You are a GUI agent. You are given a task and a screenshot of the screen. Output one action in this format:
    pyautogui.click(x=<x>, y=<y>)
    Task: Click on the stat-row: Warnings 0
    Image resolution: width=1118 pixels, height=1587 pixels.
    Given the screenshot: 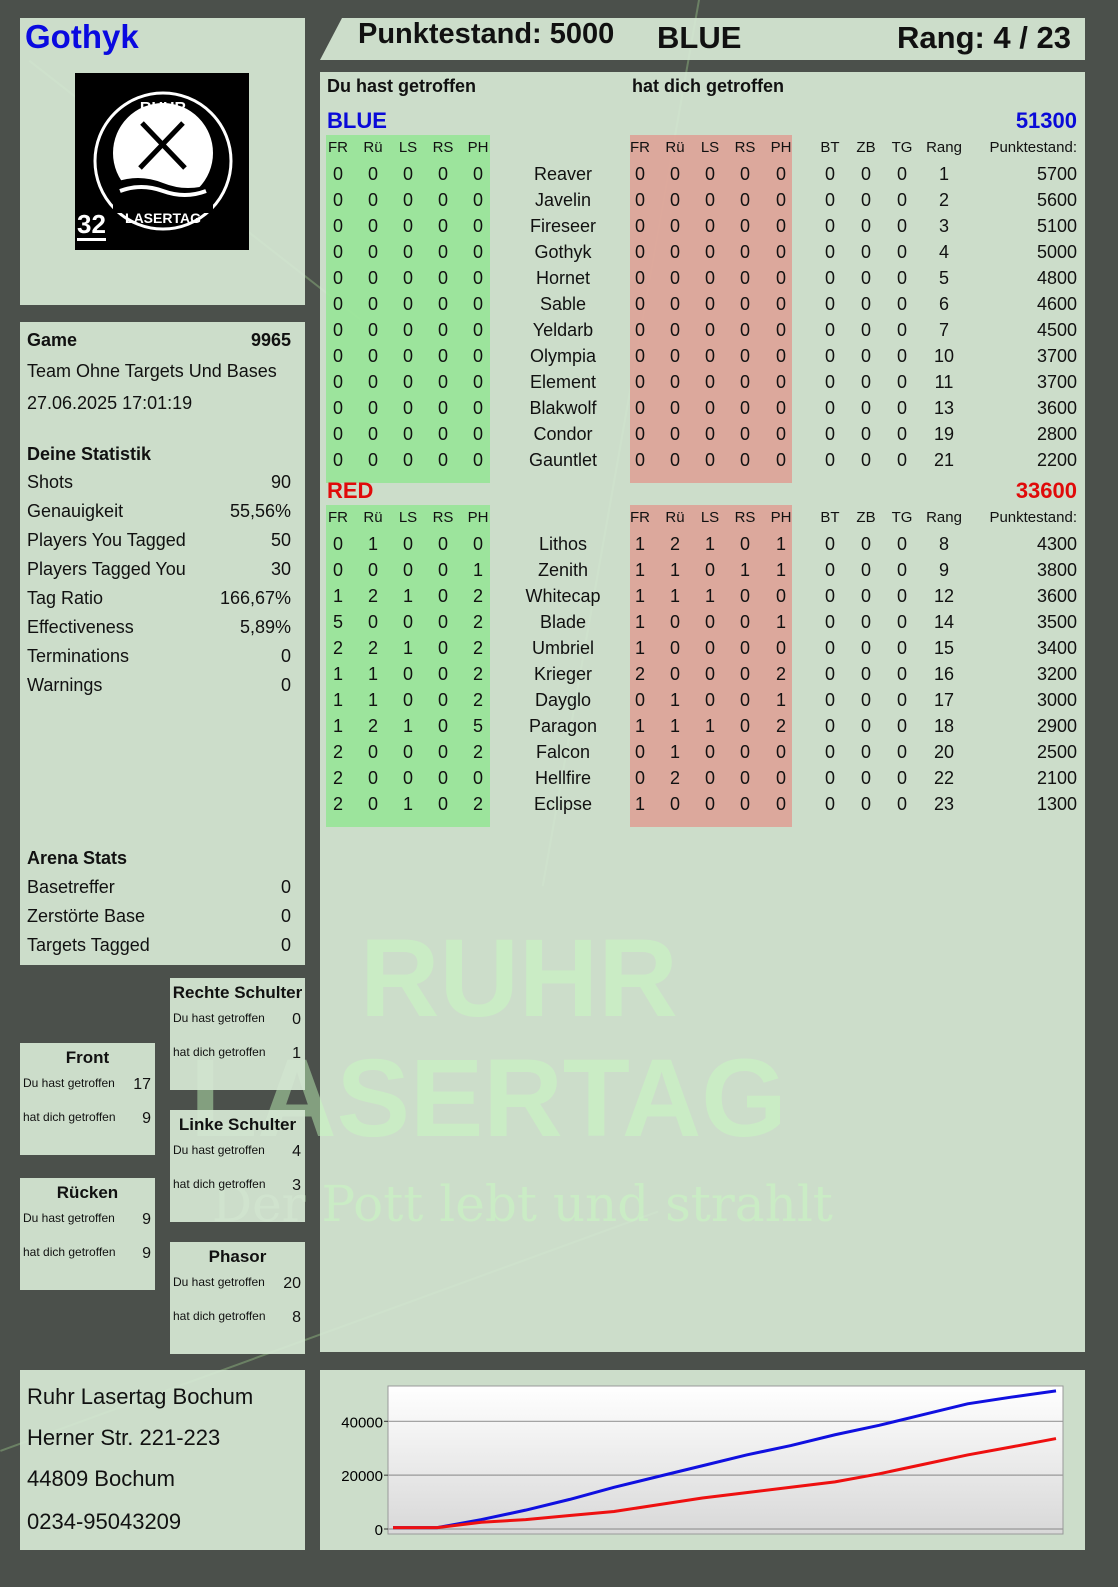 What is the action you would take?
    pyautogui.click(x=159, y=685)
    